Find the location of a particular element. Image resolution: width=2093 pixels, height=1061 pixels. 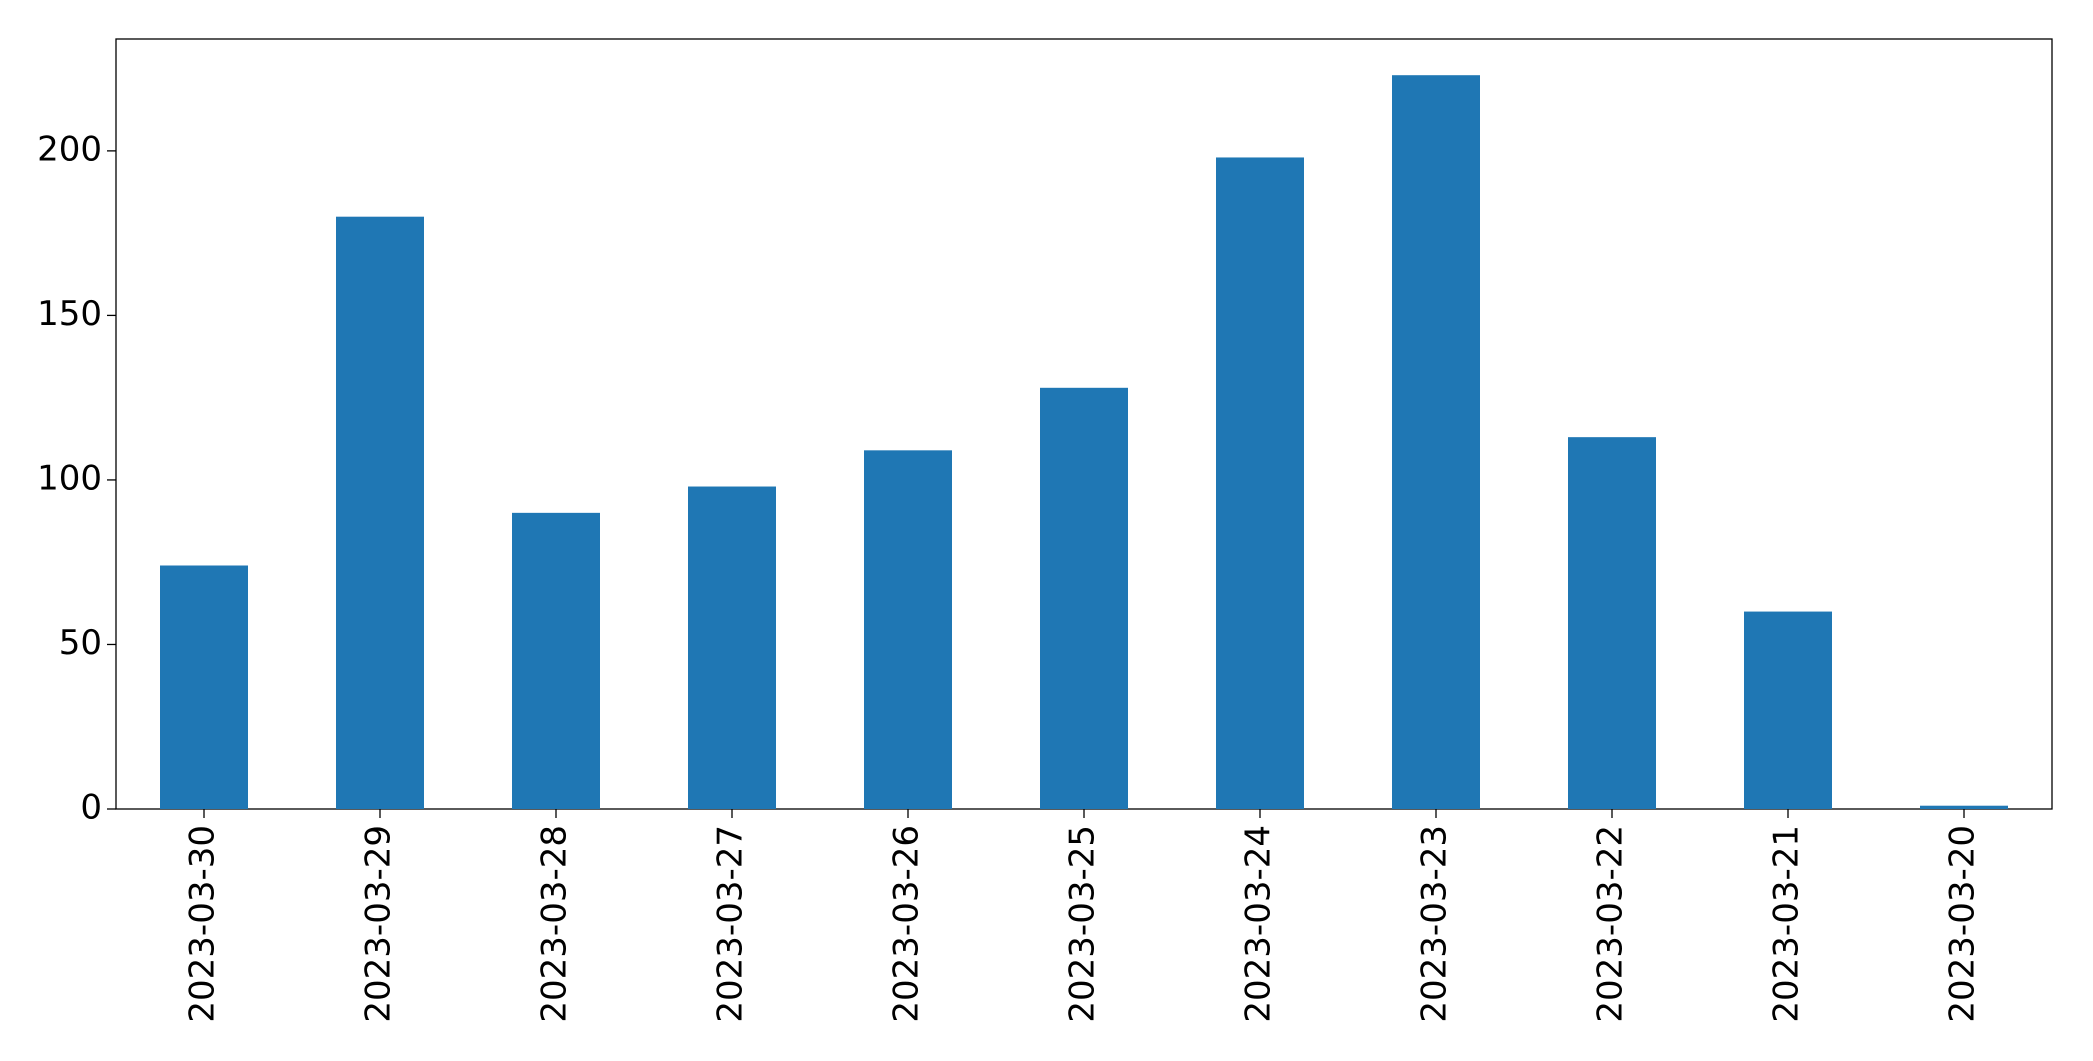

x-tick-label: 2023-03-30 is located at coordinates (203, 924).